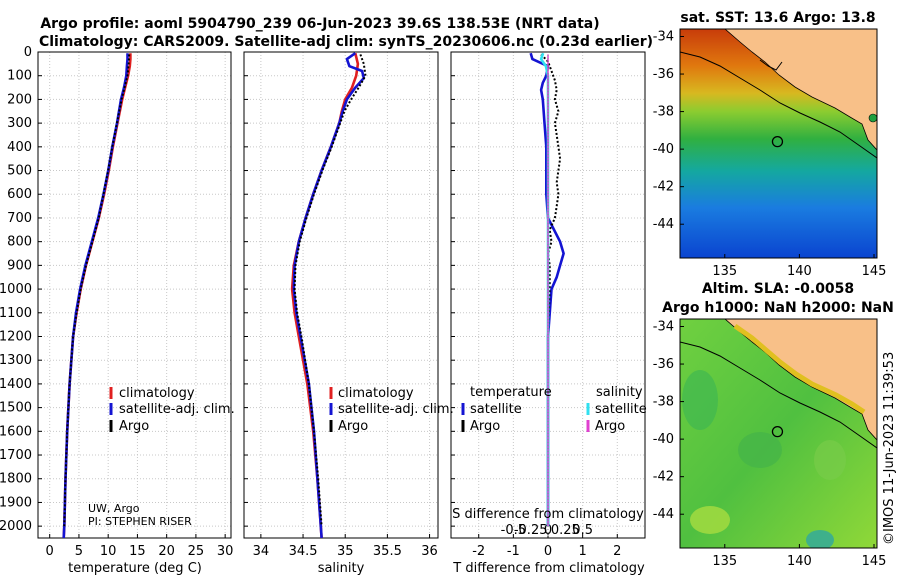  I want to click on legend-title-temperature: temperature, so click(511, 392).